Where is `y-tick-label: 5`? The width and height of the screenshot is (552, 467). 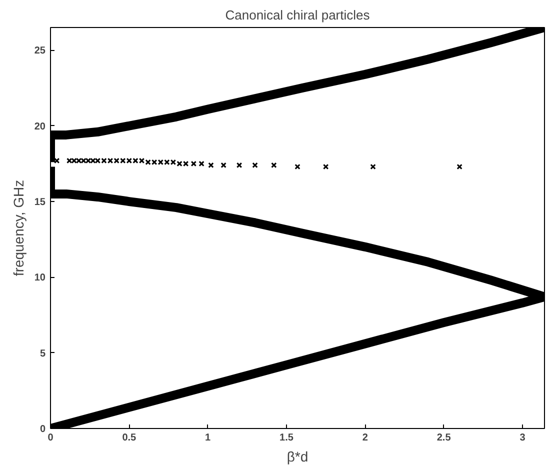
y-tick-label: 5 is located at coordinates (43, 354).